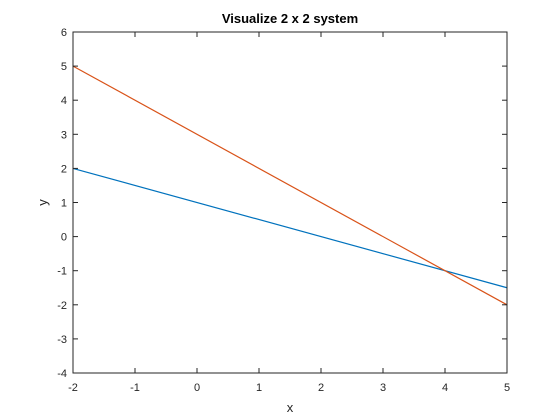 This screenshot has width=560, height=420. What do you see at coordinates (259, 388) in the screenshot?
I see `x-tick-label: 1` at bounding box center [259, 388].